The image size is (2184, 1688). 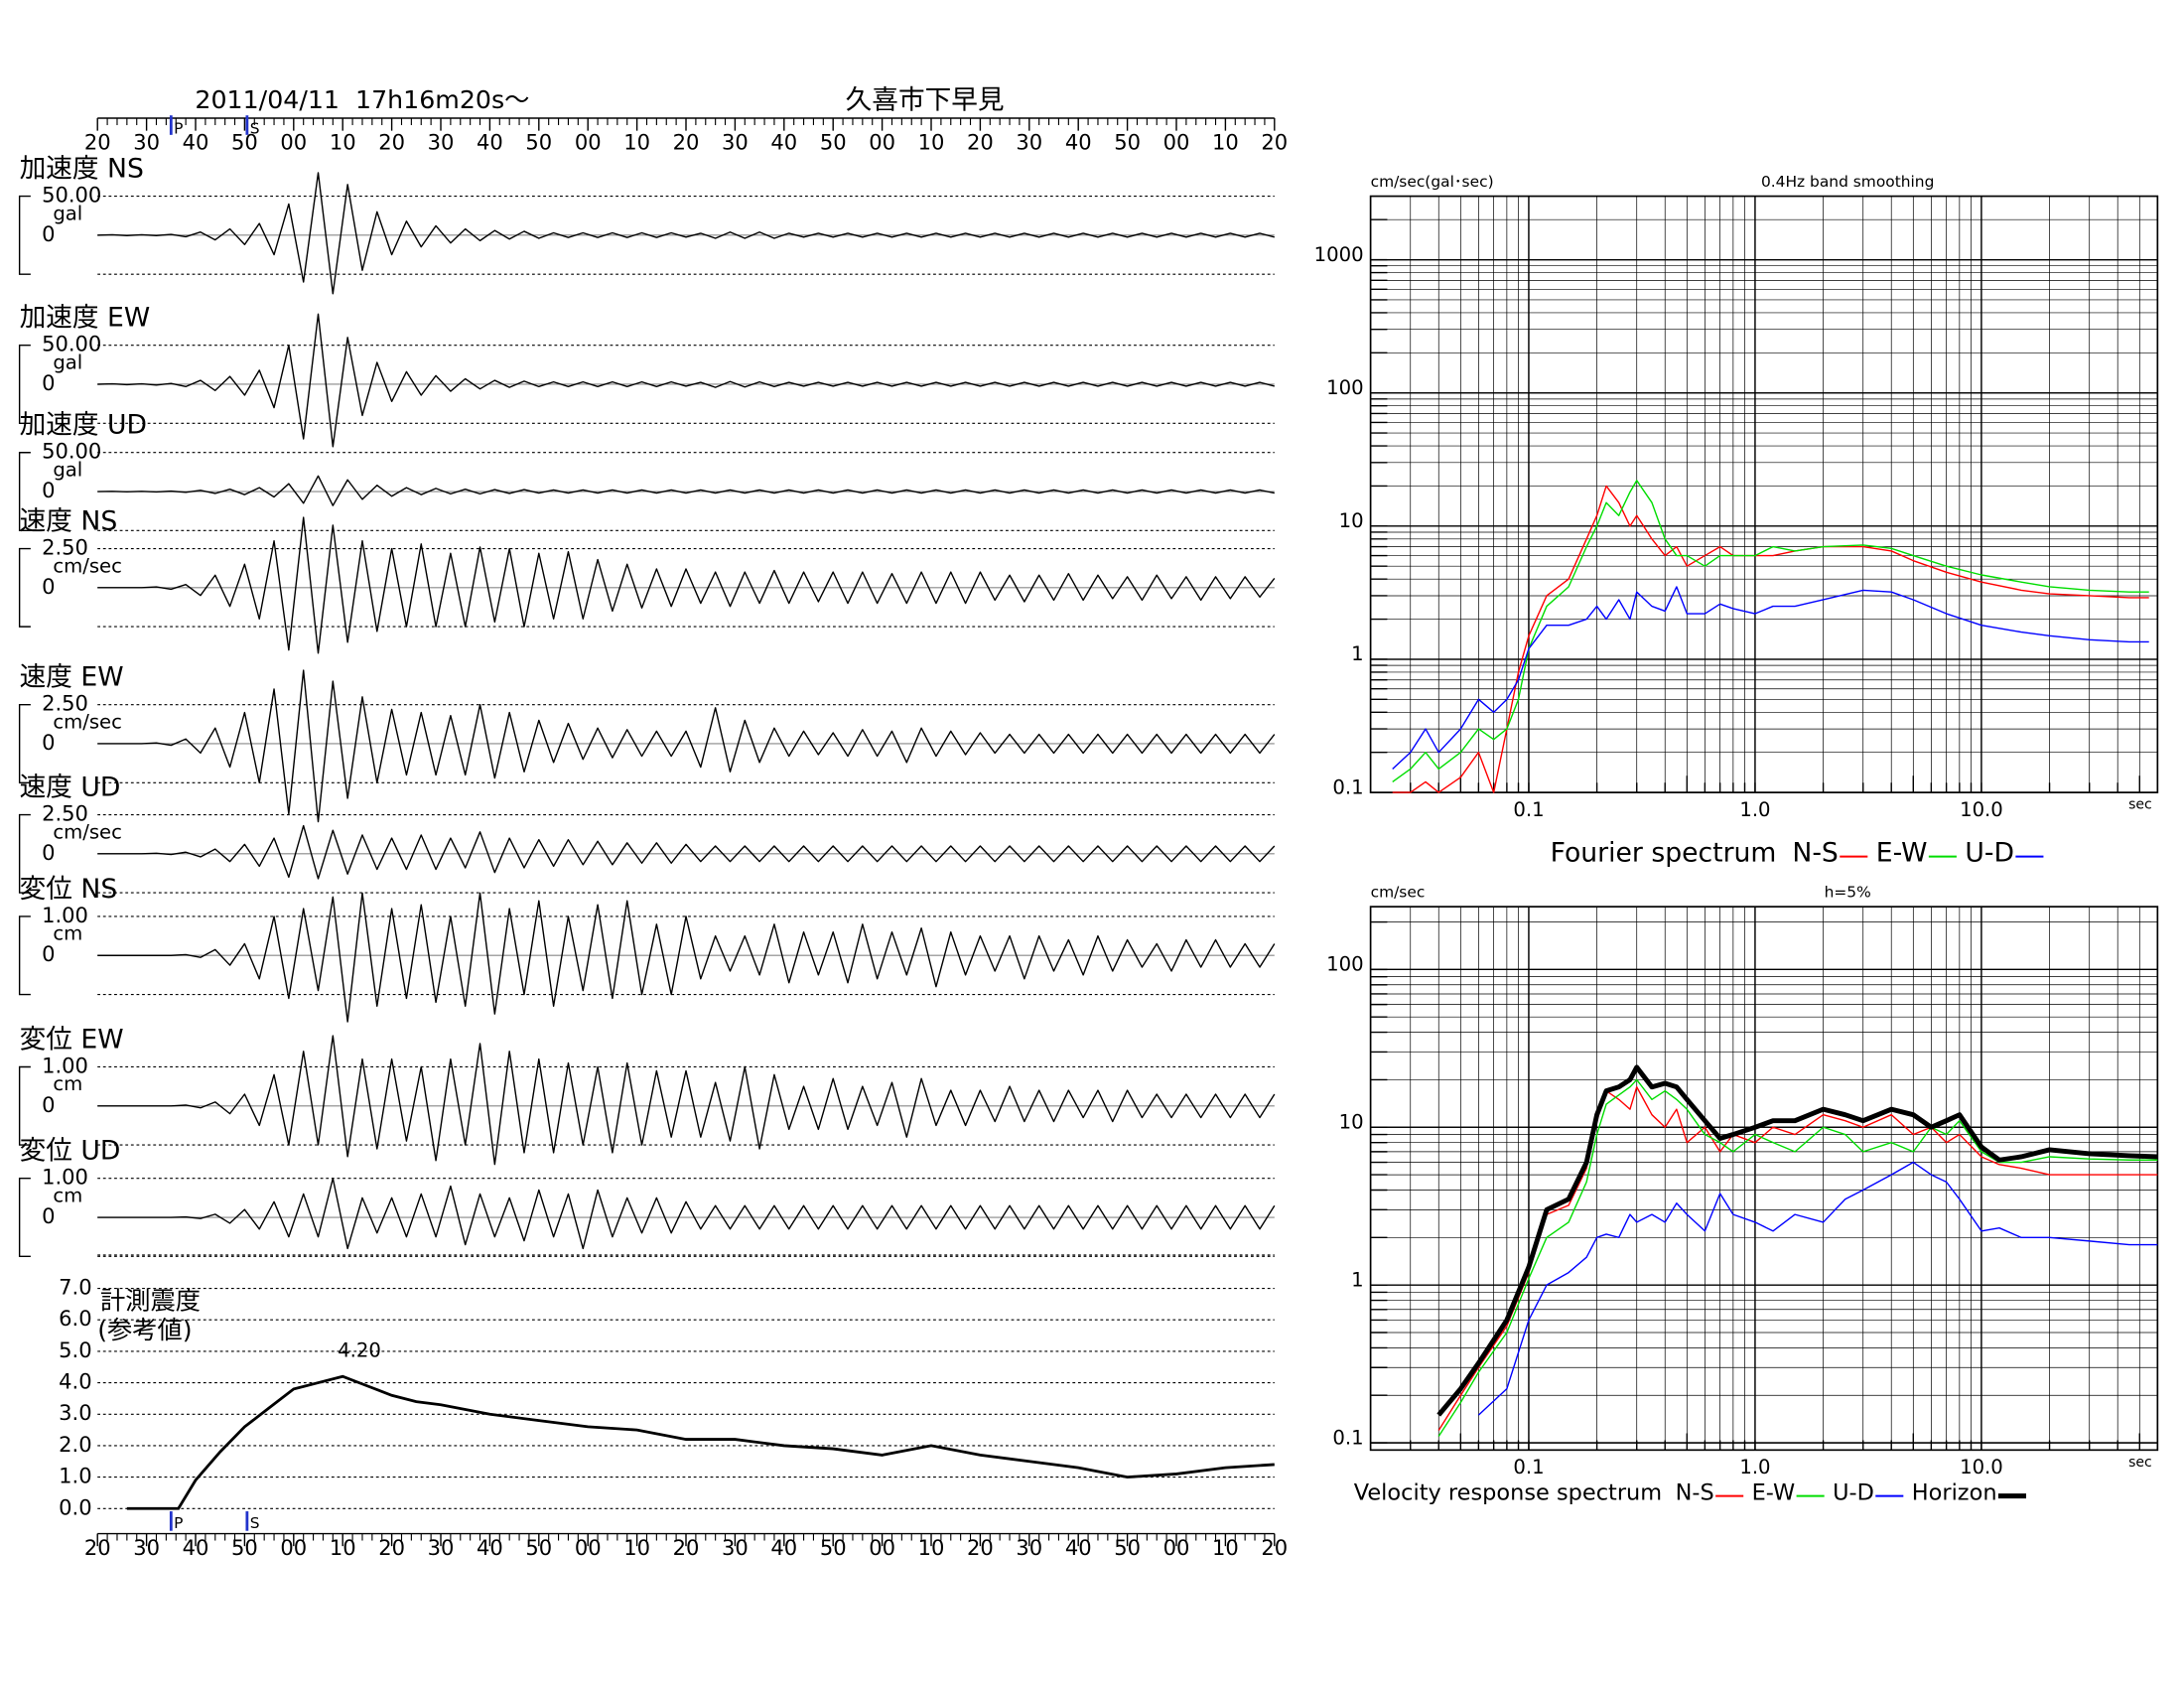 I want to click on y-axis-label: cm/sec(gal･sec), so click(x=1432, y=182).